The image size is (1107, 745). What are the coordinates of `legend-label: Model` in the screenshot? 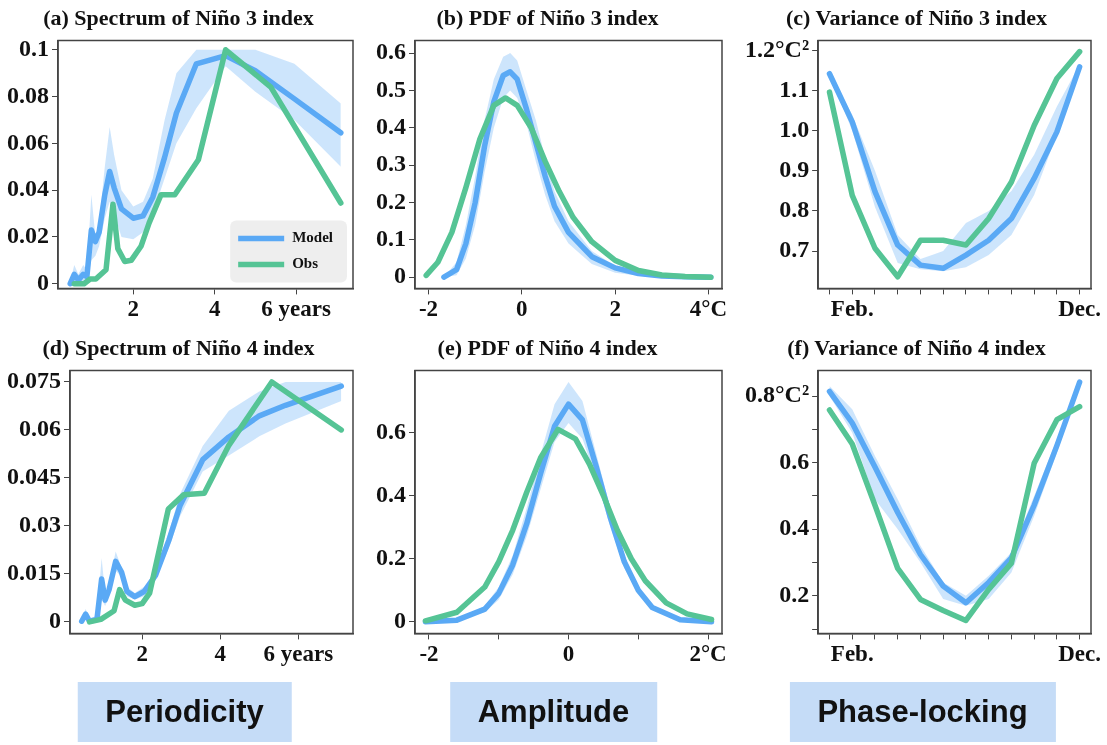 It's located at (312, 237).